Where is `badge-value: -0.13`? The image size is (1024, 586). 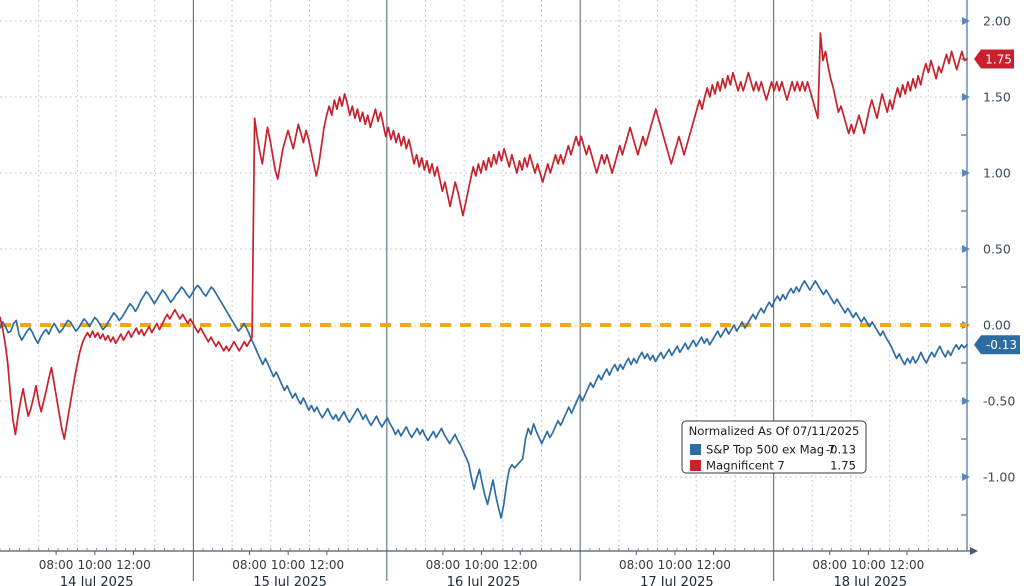
badge-value: -0.13 is located at coordinates (1001, 345).